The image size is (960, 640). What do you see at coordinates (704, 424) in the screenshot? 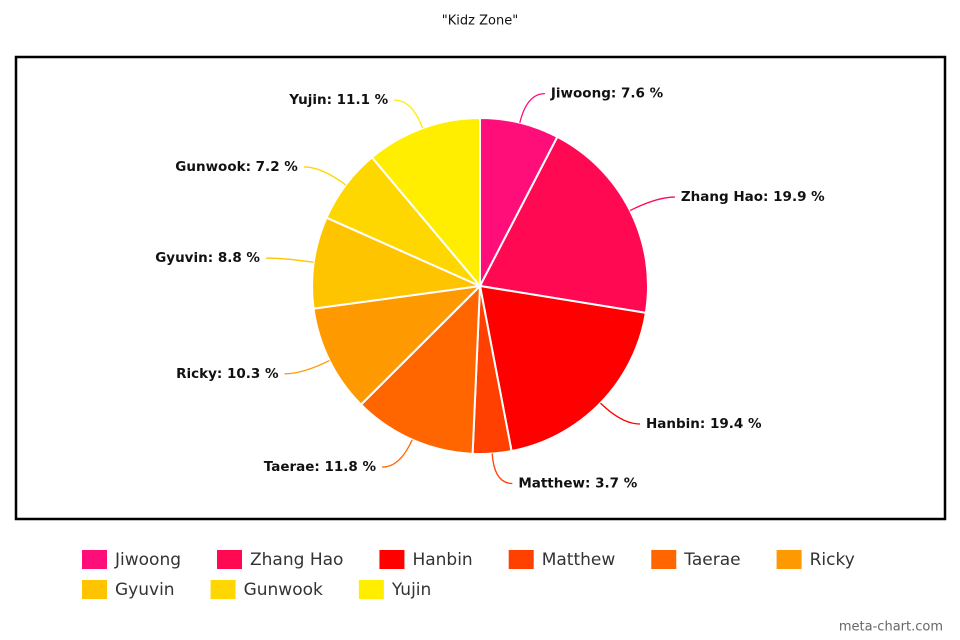
I see `data-label: Hanbin: 19.4 %` at bounding box center [704, 424].